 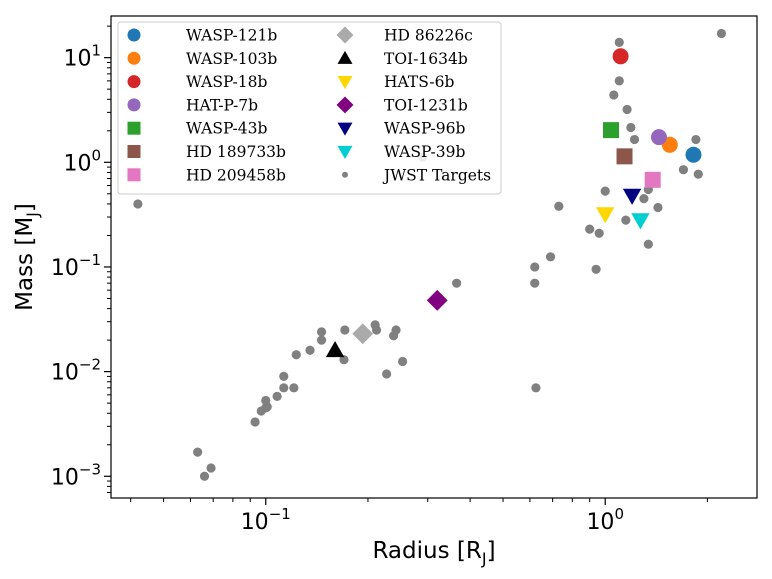 I want to click on legend-label-wasp-103b: WASP-103b, so click(x=231, y=59).